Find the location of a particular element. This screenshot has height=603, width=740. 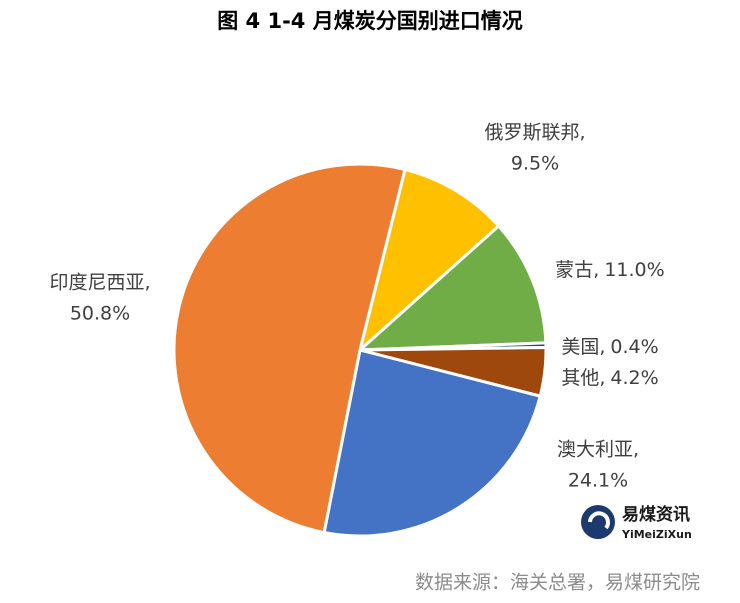

chart-title: 图 4 1-4 月煤炭分国别进口情况 is located at coordinates (369, 21).